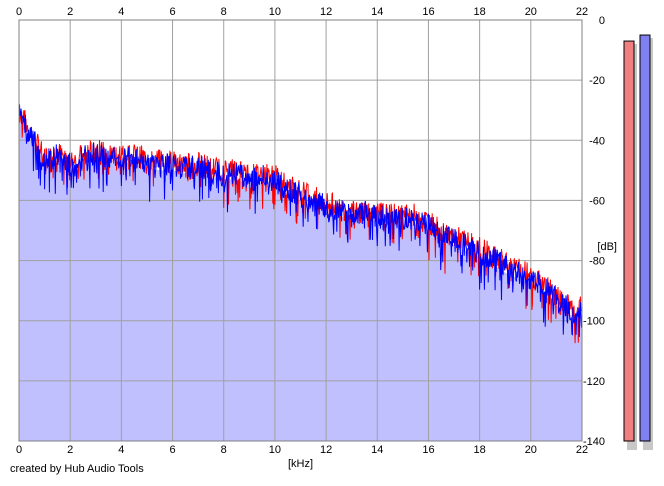  Describe the element at coordinates (19, 450) in the screenshot. I see `x-tick-label-bottom: 0` at that location.